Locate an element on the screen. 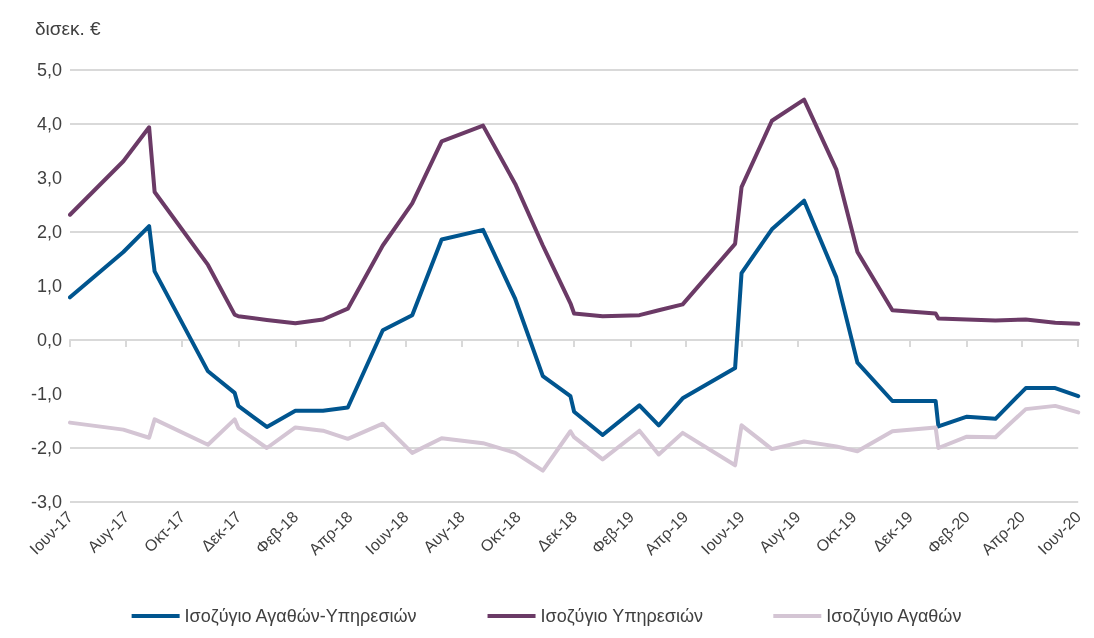 This screenshot has width=1094, height=638. y-tick-label: -2,0 is located at coordinates (46, 448).